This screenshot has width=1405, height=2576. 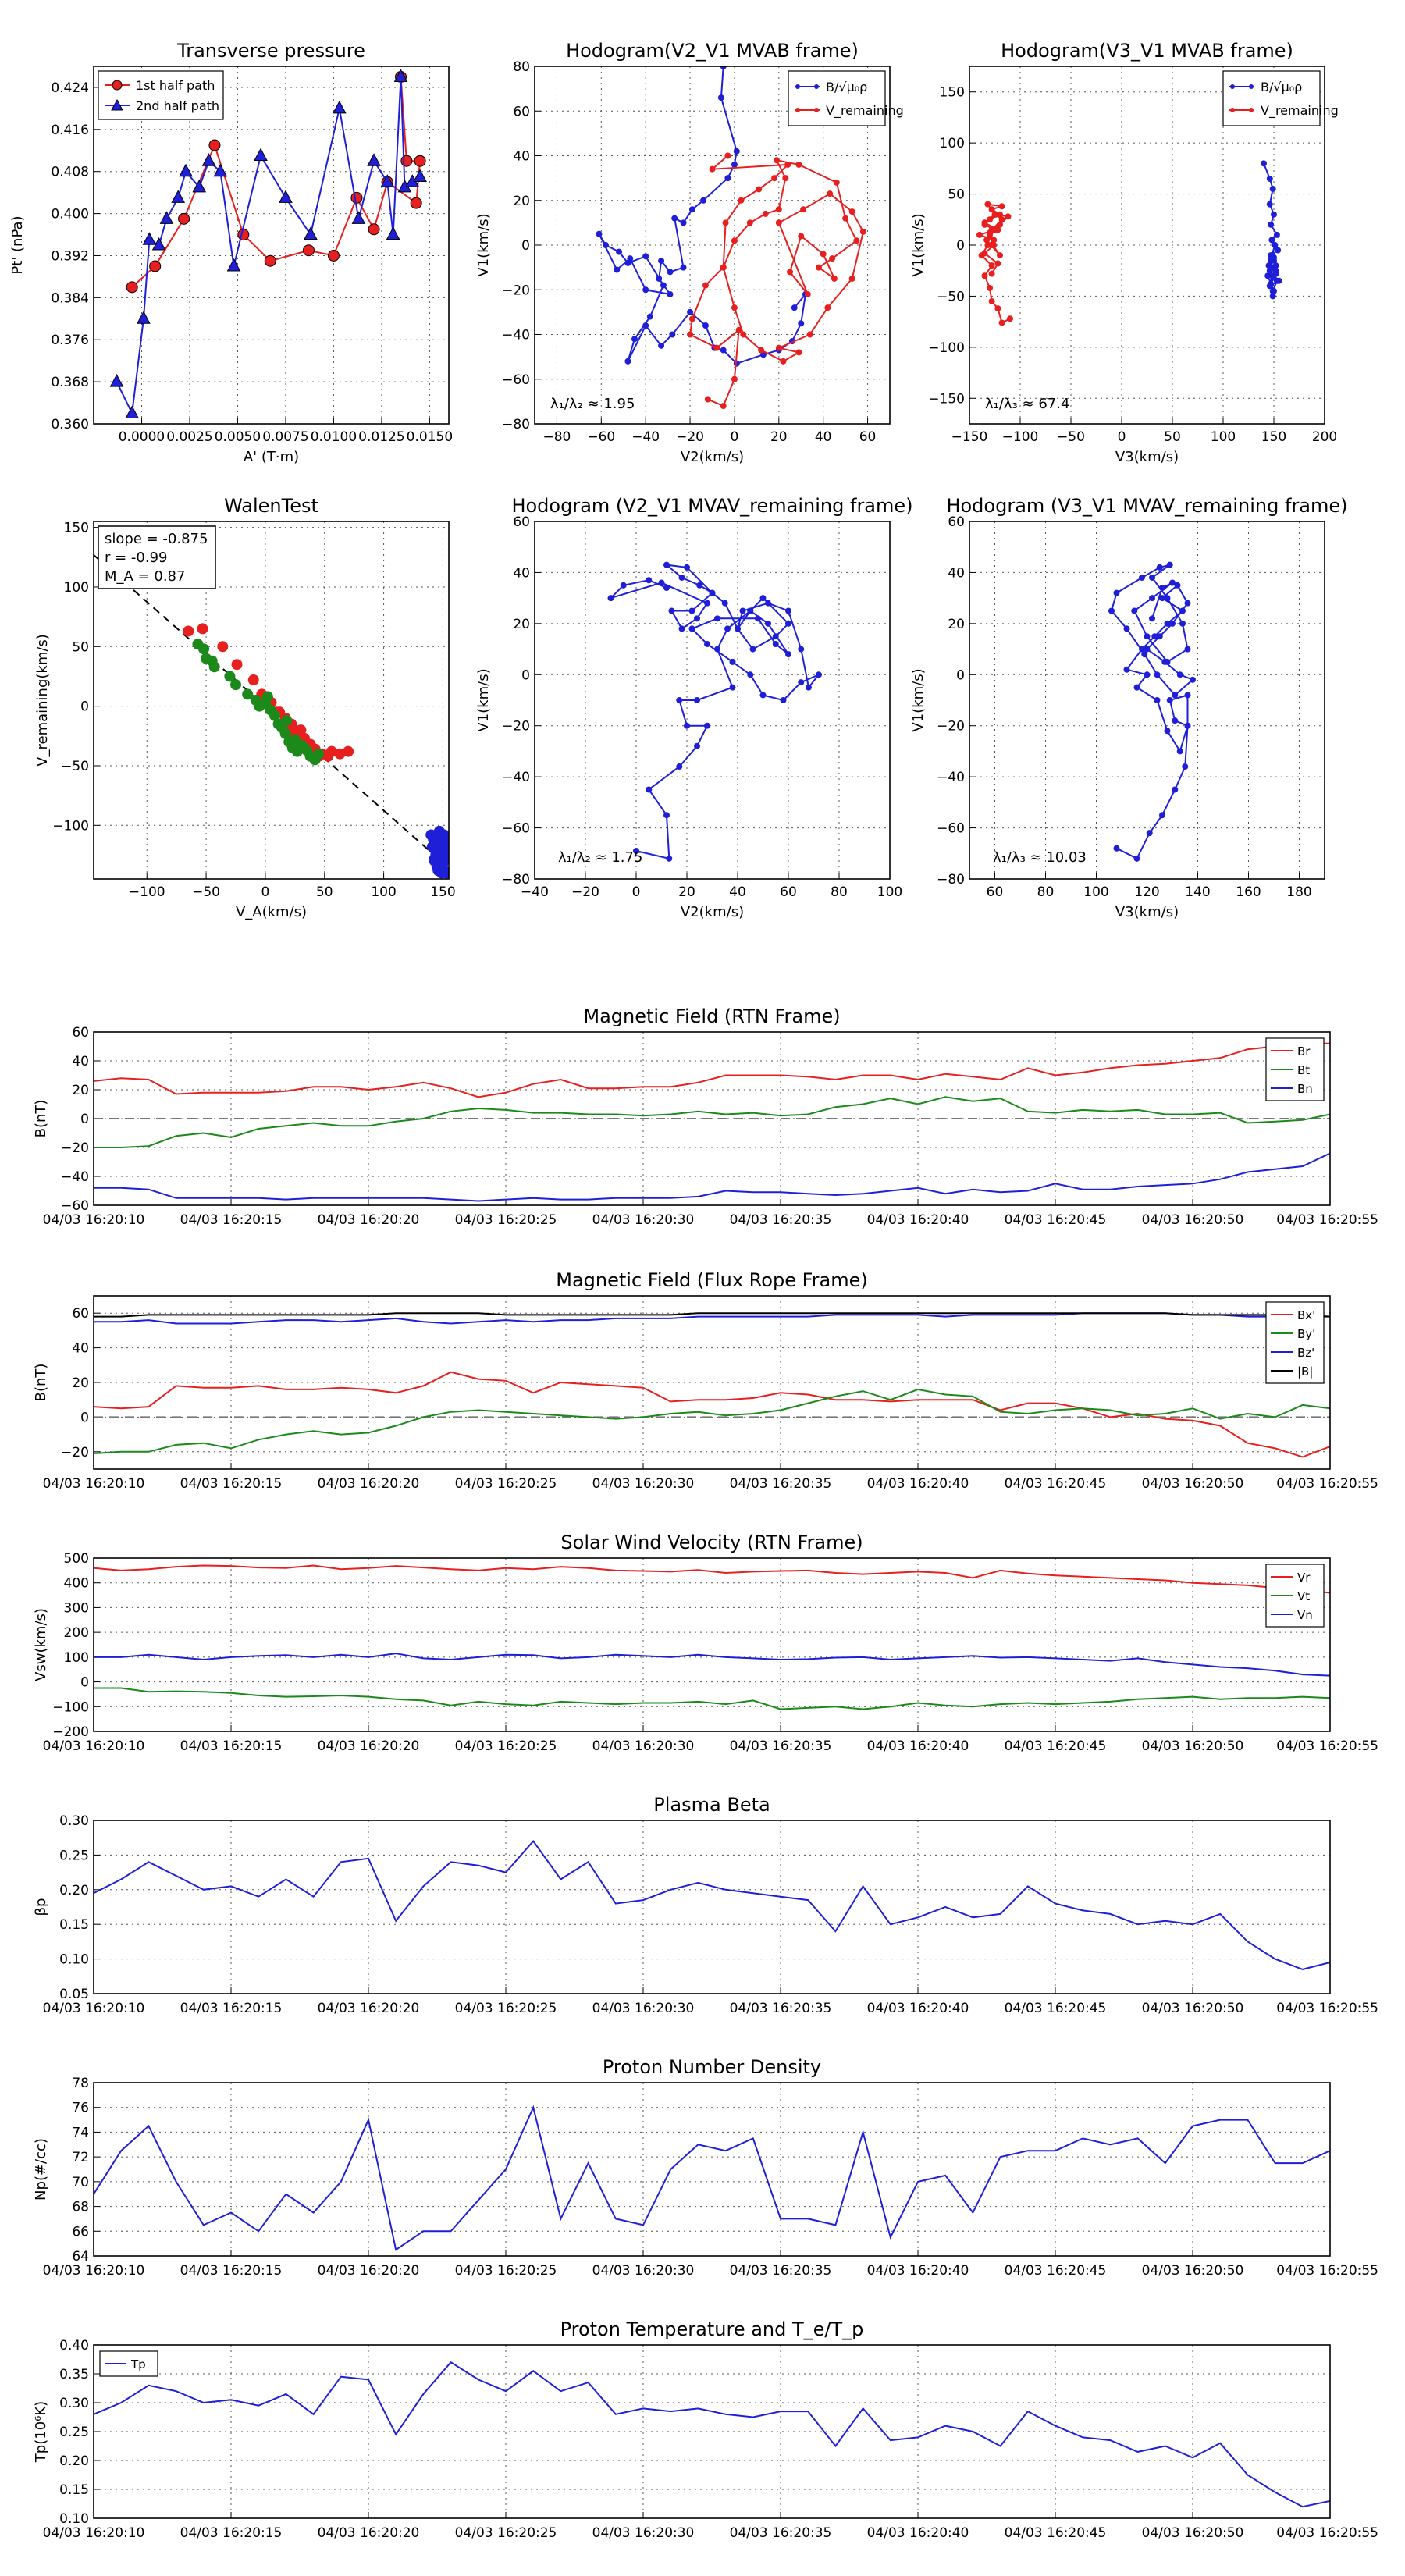 I want to click on x-tick-label: 0.0025, so click(x=189, y=437).